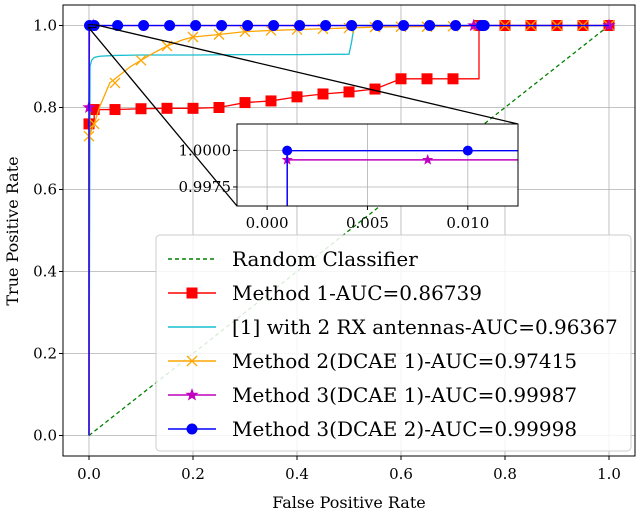 This screenshot has width=640, height=520. Describe the element at coordinates (89, 474) in the screenshot. I see `x-tick-label: 0.0` at that location.